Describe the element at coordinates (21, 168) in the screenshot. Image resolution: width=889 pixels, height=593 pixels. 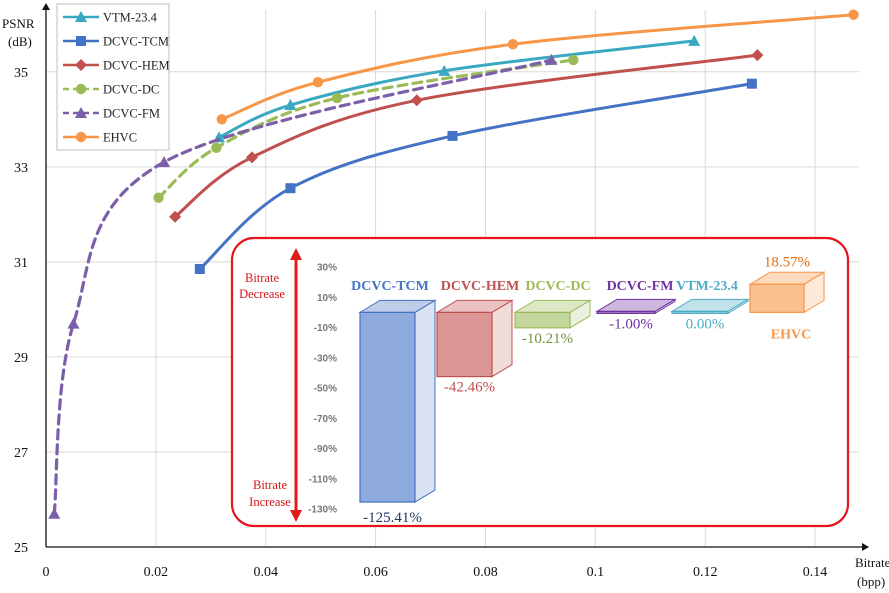
I see `y-tick-label: 33` at that location.